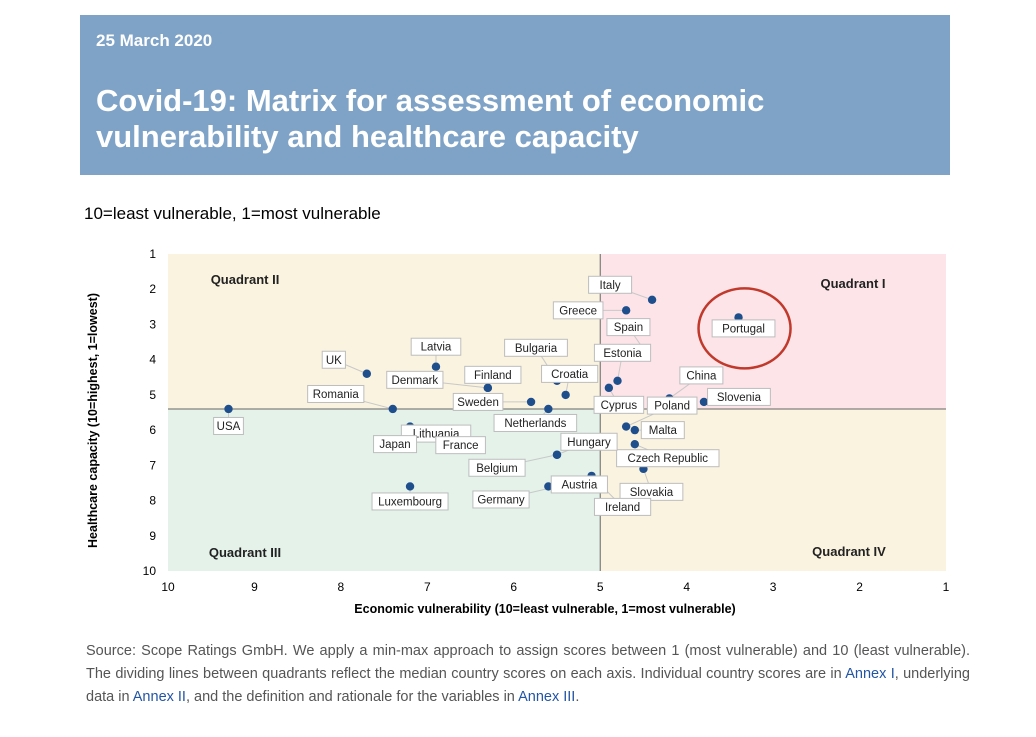  What do you see at coordinates (427, 587) in the screenshot?
I see `x-tick-label: 7` at bounding box center [427, 587].